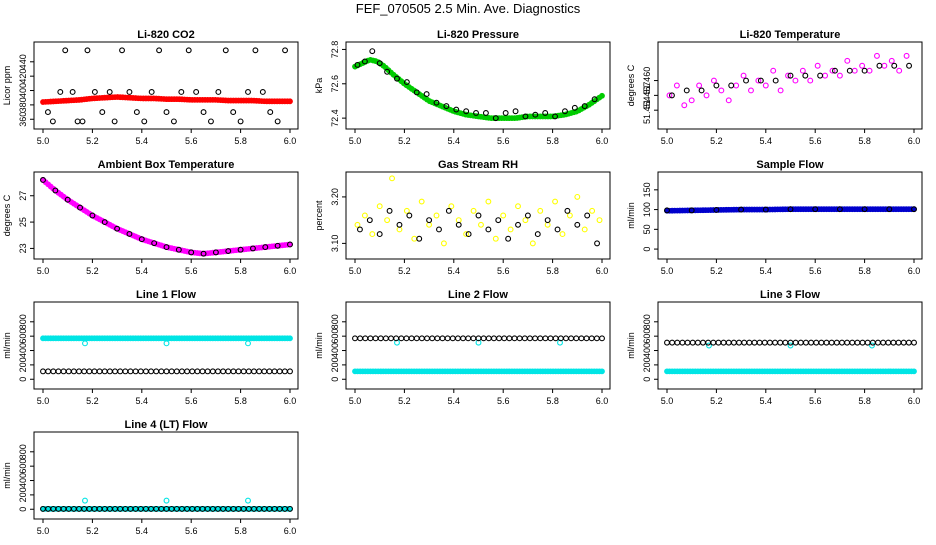 This screenshot has width=936, height=545. What do you see at coordinates (335, 350) in the screenshot?
I see `y-tick-label: 400` at bounding box center [335, 350].